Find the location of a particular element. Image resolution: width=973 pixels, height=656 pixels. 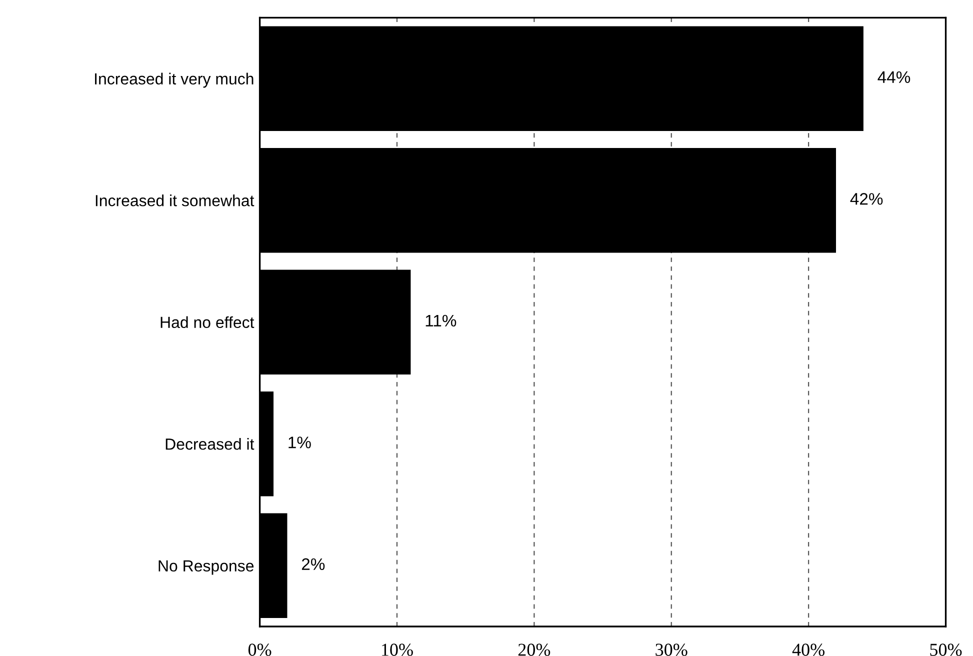

y-tick-label: Increased it very much is located at coordinates (174, 80).